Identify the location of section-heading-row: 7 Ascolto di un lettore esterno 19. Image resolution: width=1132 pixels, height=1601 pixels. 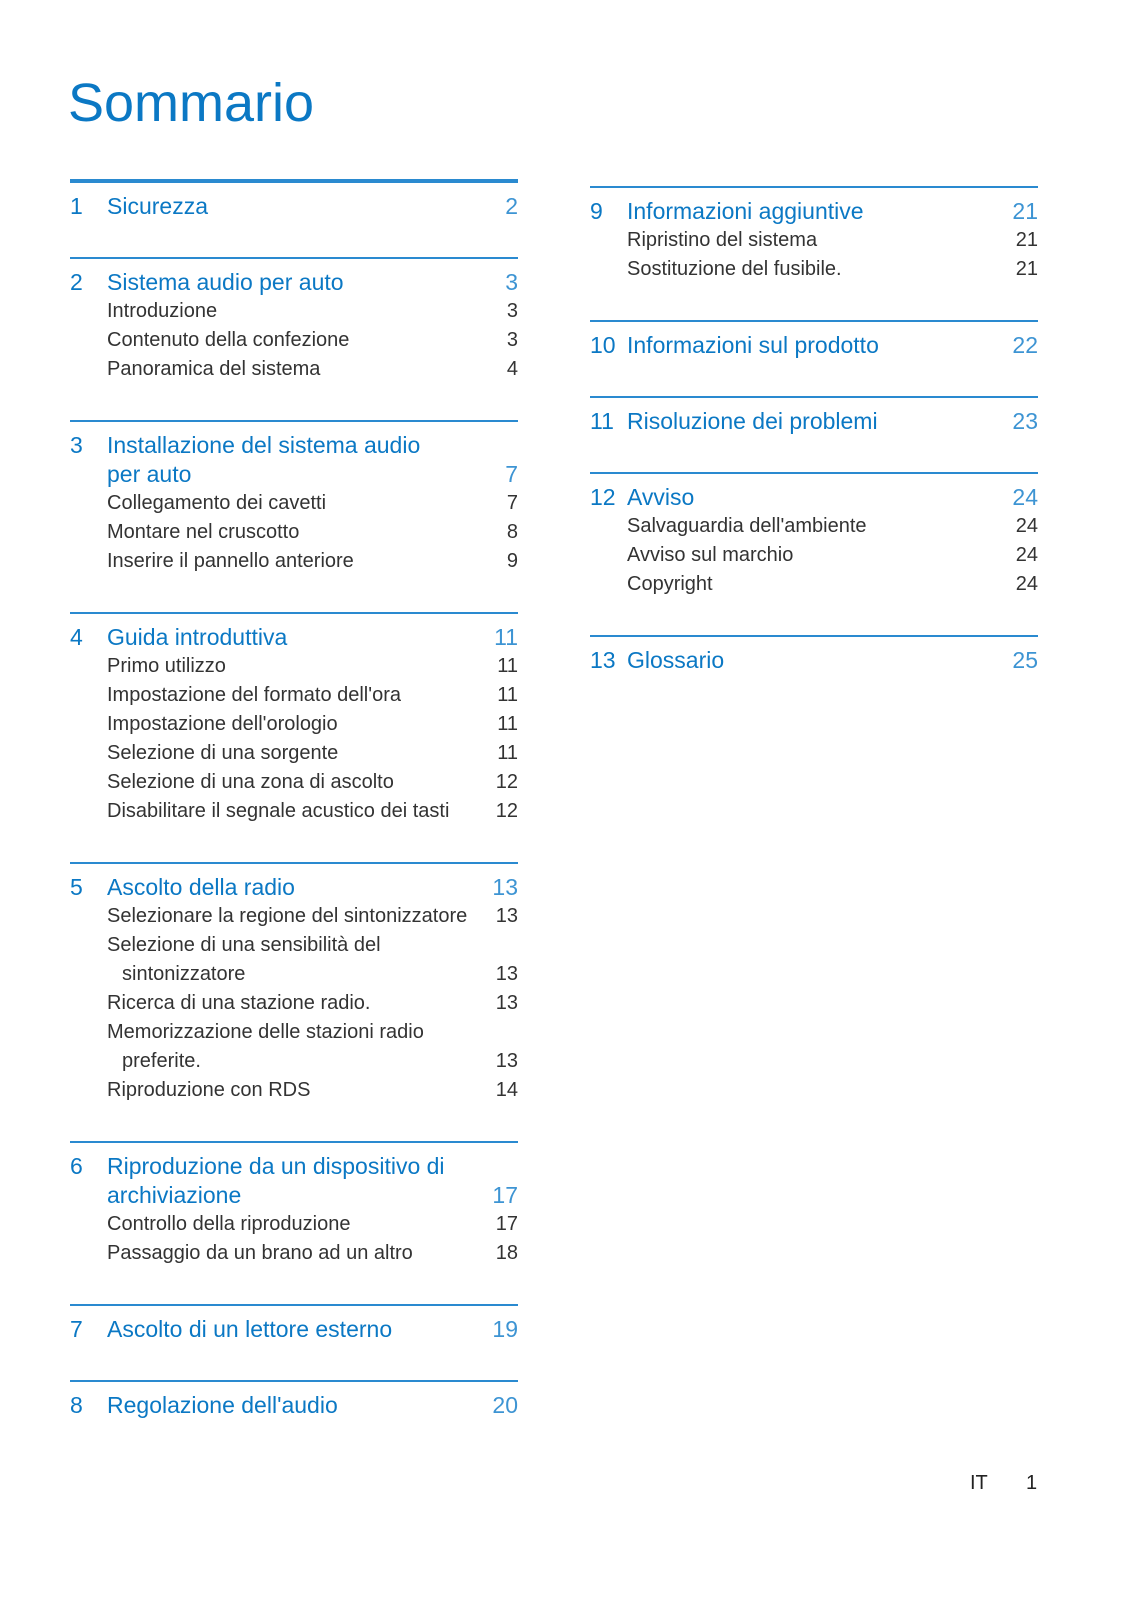
(294, 1329).